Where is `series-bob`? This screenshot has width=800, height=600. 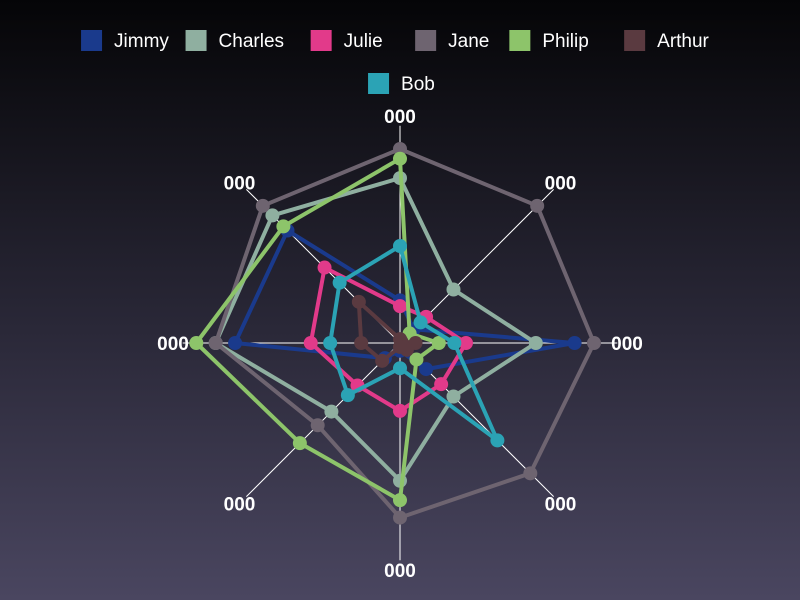
series-bob is located at coordinates (414, 343).